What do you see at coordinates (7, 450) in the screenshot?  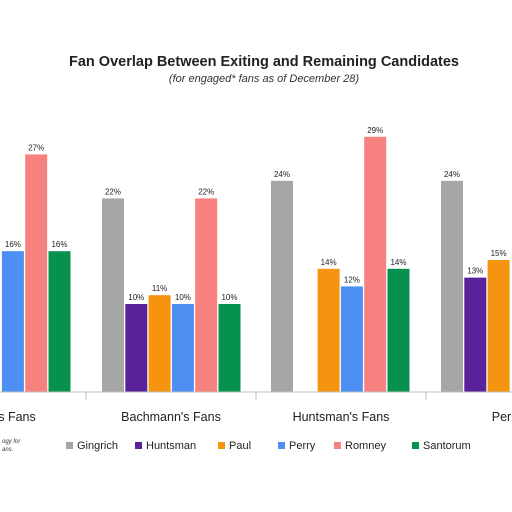 I see `footnote-line-2: ans.` at bounding box center [7, 450].